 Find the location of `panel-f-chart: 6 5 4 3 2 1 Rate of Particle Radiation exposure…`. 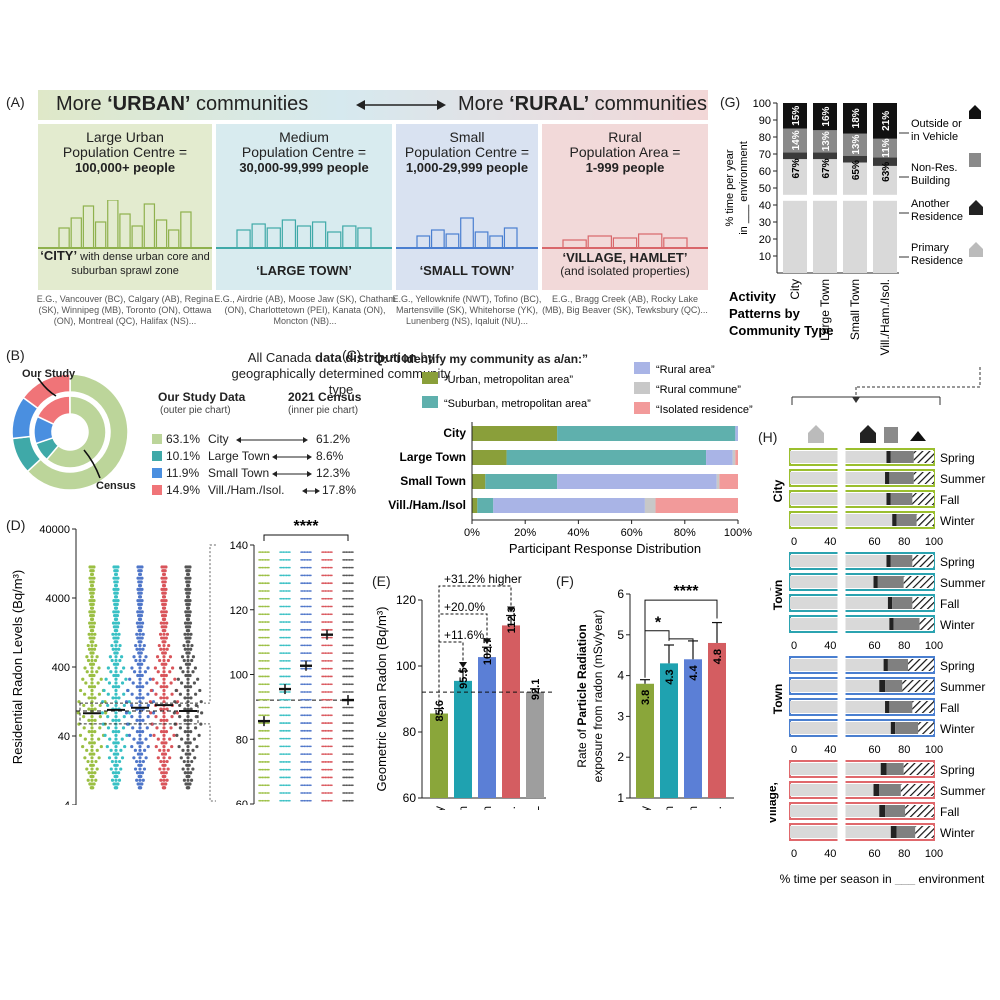

panel-f-chart: 6 5 4 3 2 1 Rate of Particle Radiation exposure… is located at coordinates (654, 696).